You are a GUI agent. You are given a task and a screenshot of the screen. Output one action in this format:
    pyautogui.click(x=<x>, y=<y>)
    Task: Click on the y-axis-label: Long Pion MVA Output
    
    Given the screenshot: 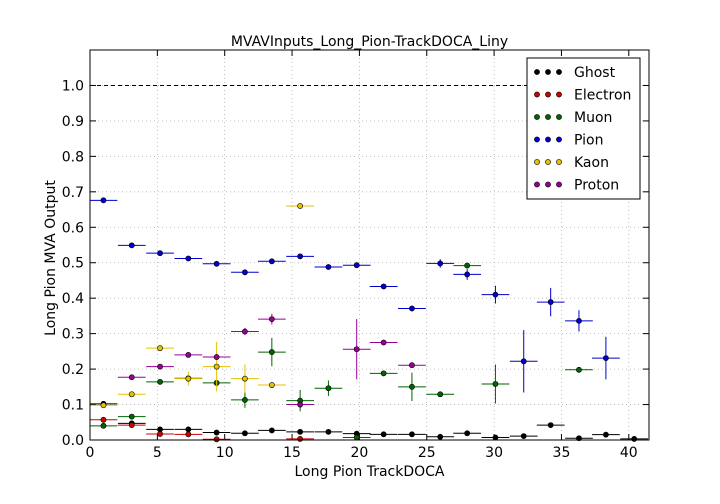 What is the action you would take?
    pyautogui.click(x=51, y=258)
    